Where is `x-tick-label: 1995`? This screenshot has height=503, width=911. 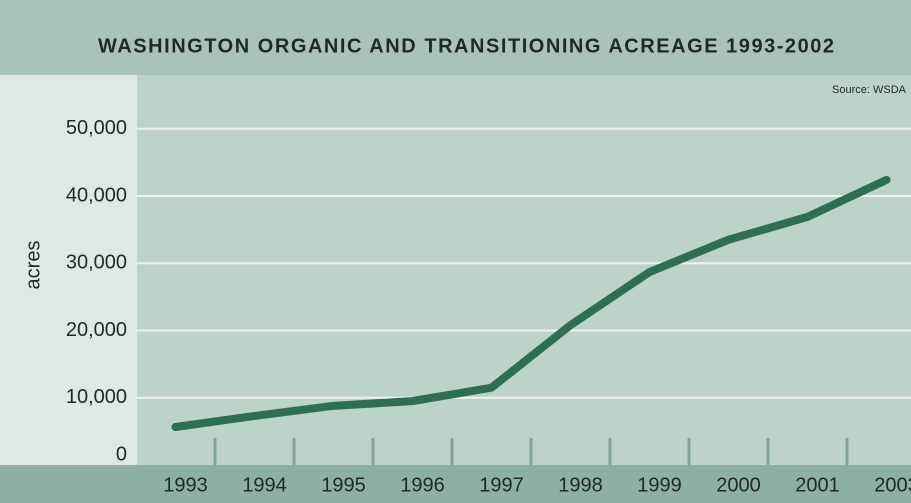
x-tick-label: 1995 is located at coordinates (343, 485).